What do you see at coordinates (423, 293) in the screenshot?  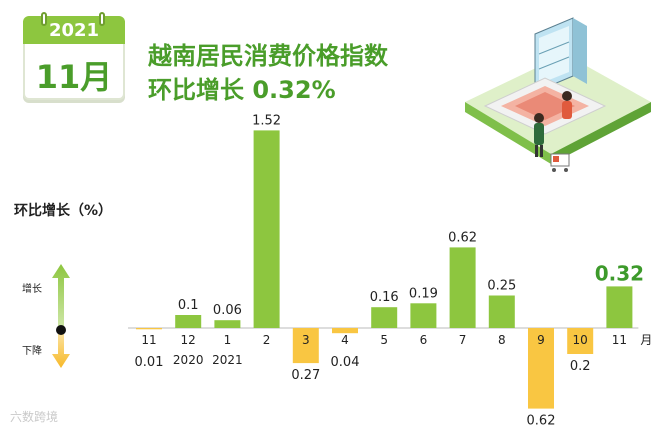 I see `data-label-7: 0.19` at bounding box center [423, 293].